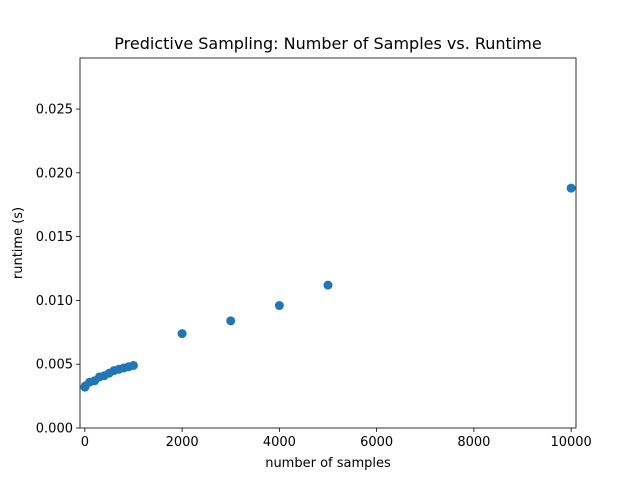 The width and height of the screenshot is (640, 480). Describe the element at coordinates (328, 463) in the screenshot. I see `x-axis-label: number of samples` at that location.